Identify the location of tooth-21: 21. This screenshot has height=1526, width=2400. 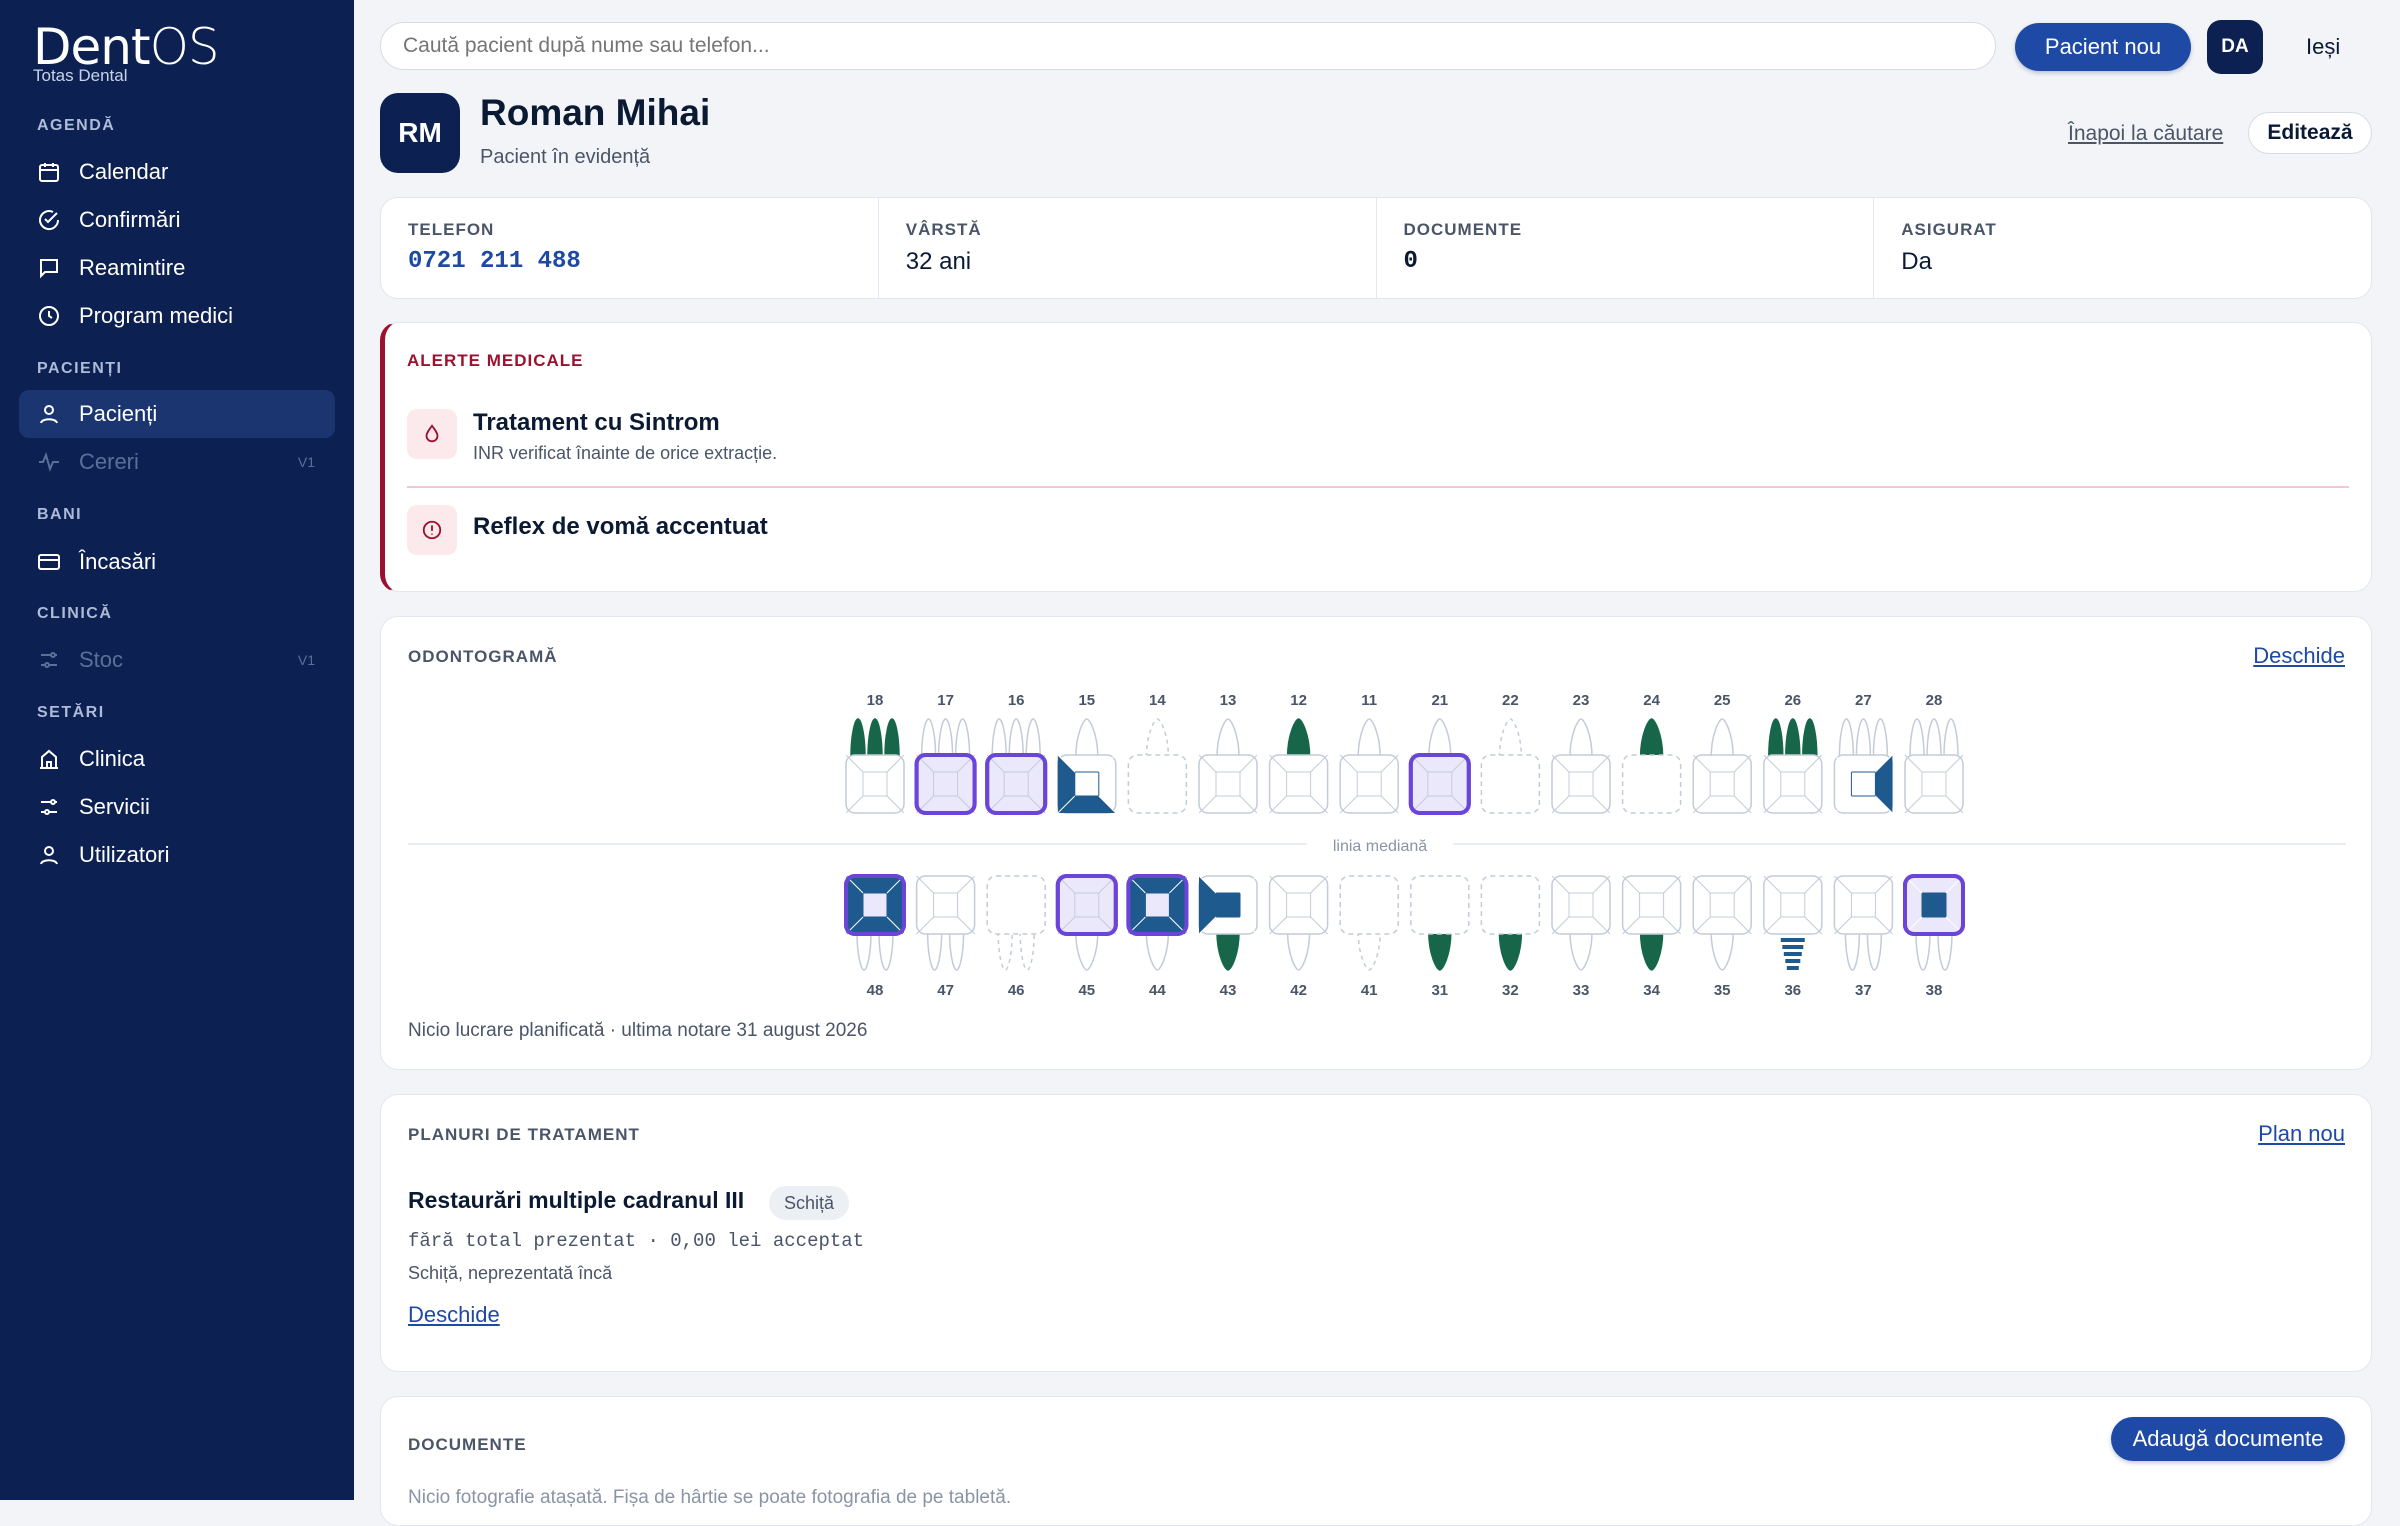
(1439, 753).